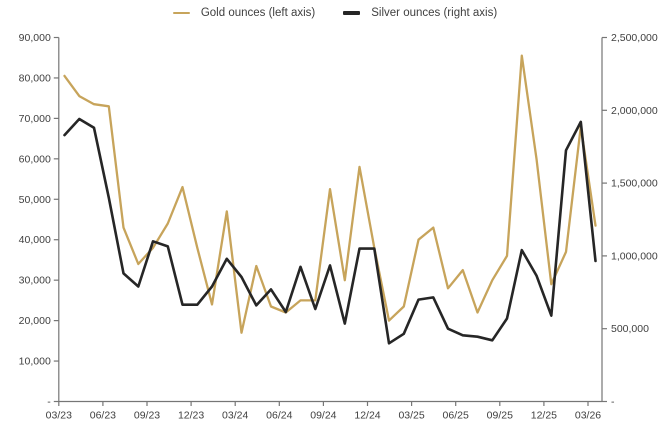  I want to click on legend-item-silver: Silver ounces (right axis), so click(420, 13).